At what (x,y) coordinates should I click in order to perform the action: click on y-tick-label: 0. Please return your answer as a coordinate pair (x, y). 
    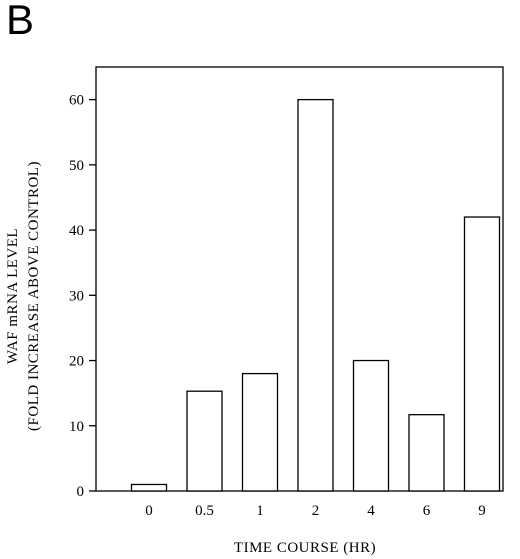
    Looking at the image, I should click on (81, 492).